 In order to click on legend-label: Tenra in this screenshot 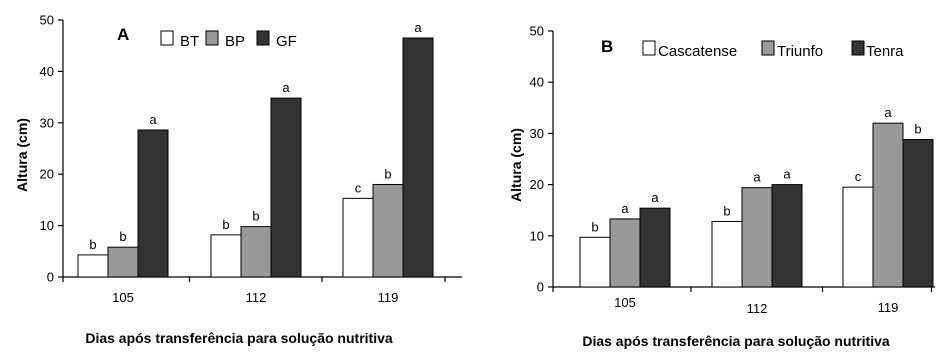, I will do `click(885, 51)`.